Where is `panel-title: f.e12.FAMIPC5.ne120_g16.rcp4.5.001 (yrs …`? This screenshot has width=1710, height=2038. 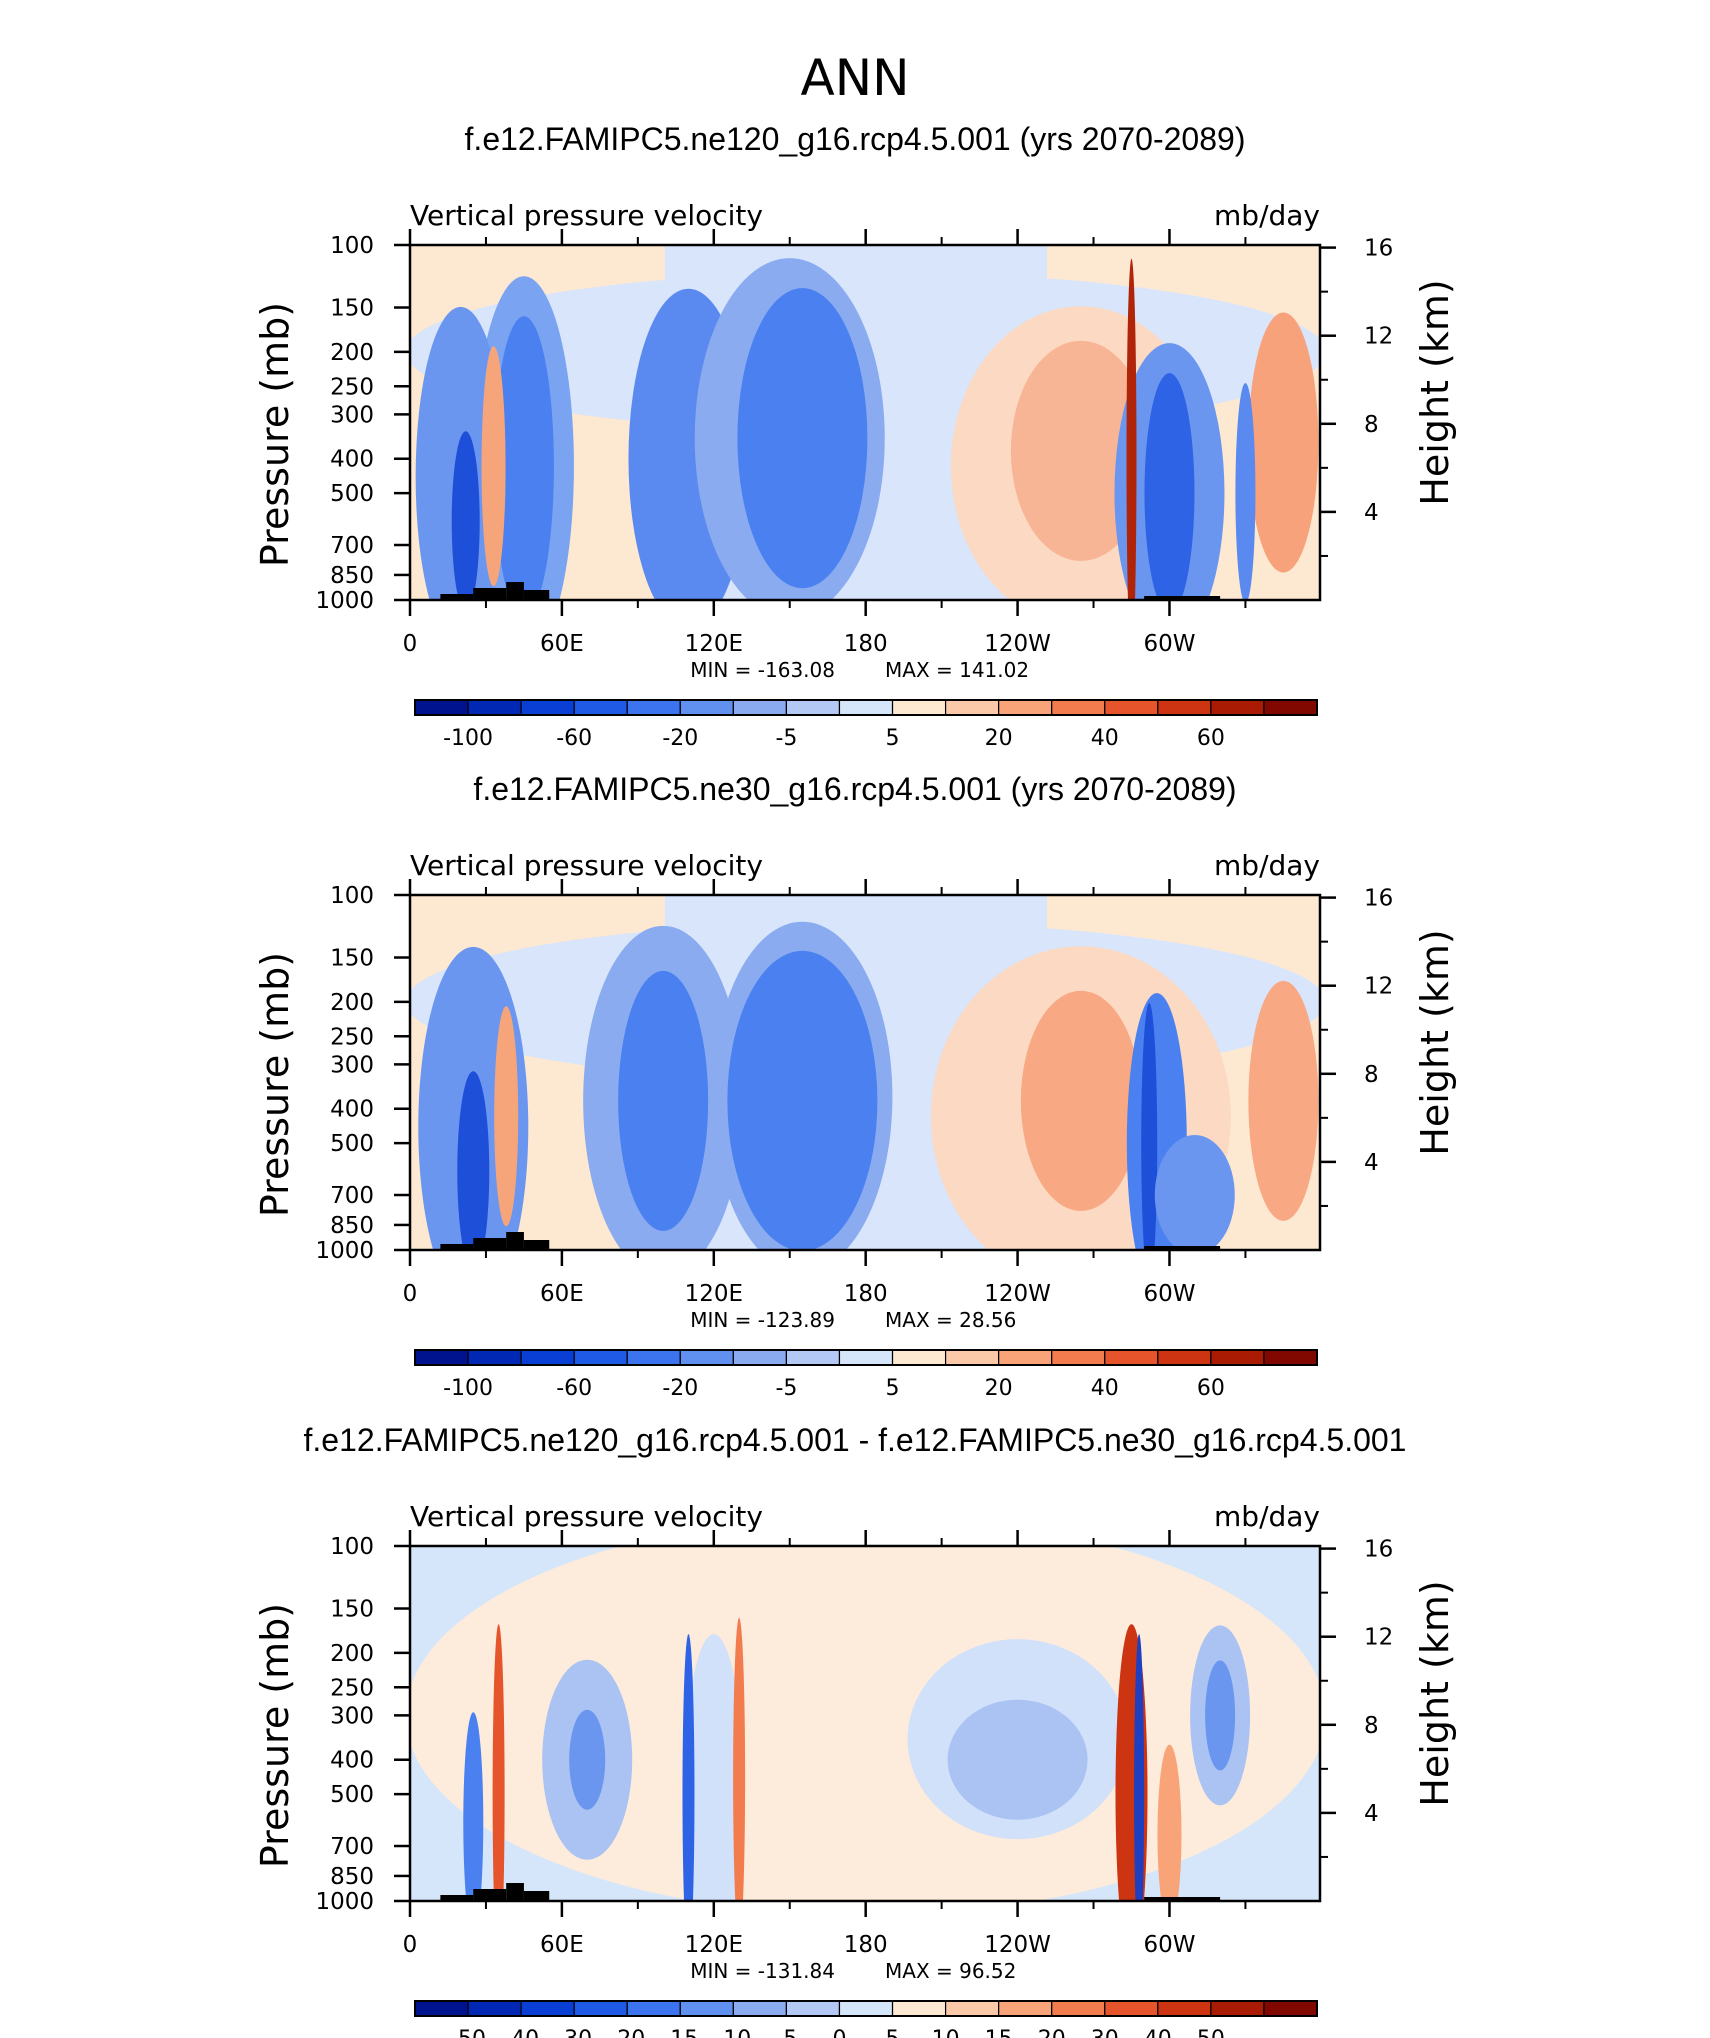 panel-title: f.e12.FAMIPC5.ne120_g16.rcp4.5.001 (yrs … is located at coordinates (855, 139).